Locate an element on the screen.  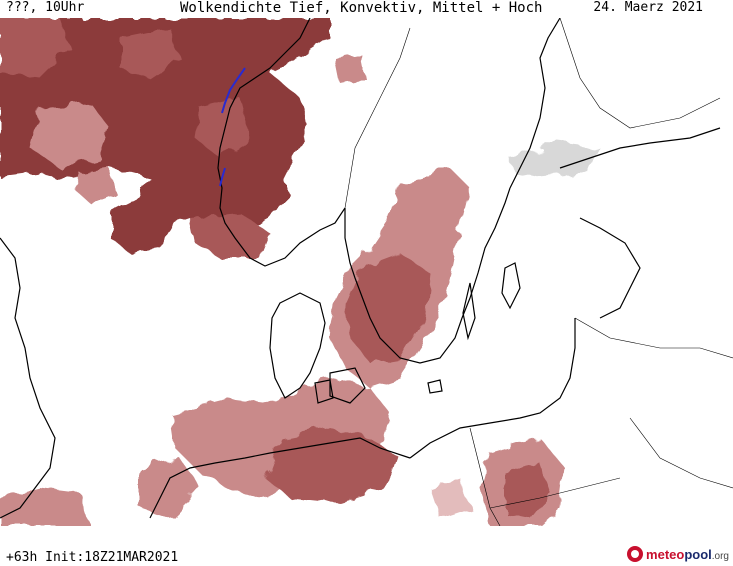
border-sweden-finland is located at coordinates (640, 73).